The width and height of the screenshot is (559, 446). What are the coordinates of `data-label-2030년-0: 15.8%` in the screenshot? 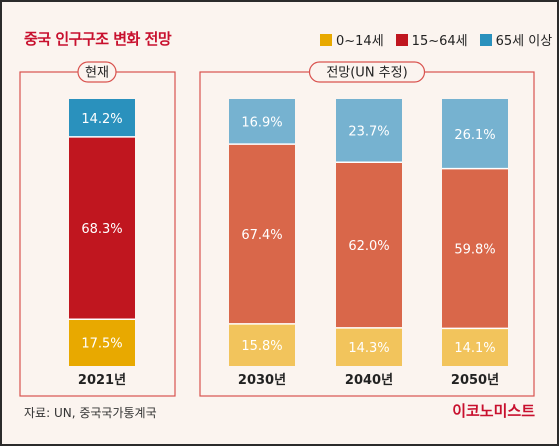 It's located at (261, 346).